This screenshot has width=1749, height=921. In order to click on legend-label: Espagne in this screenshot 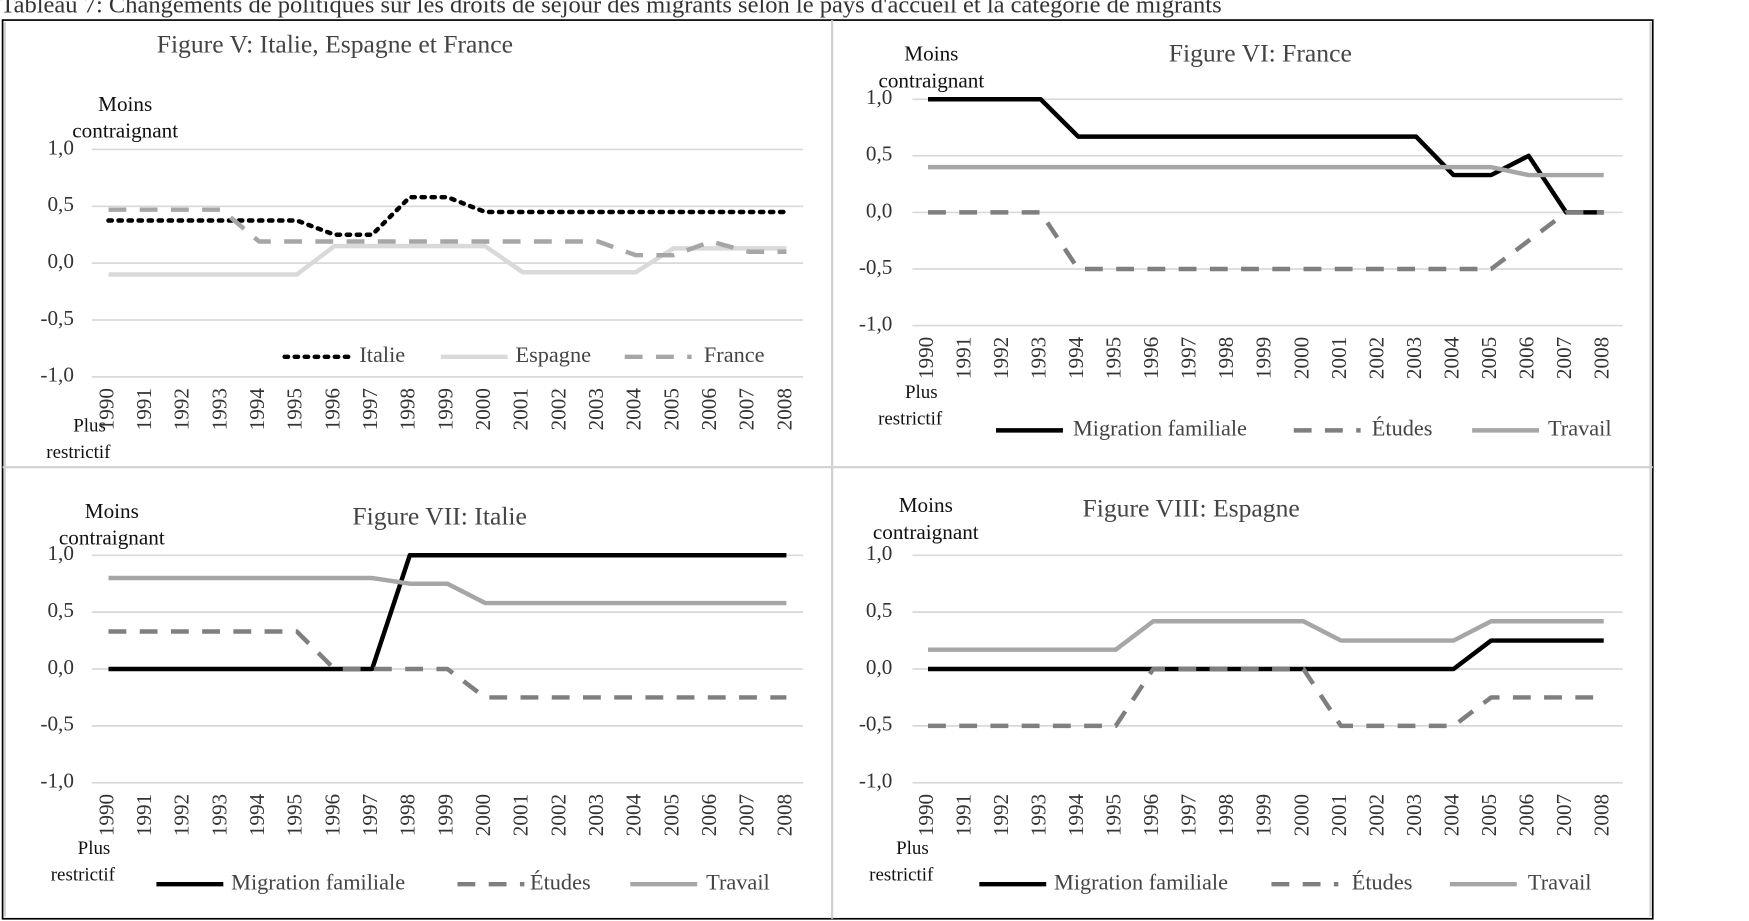, I will do `click(553, 354)`.